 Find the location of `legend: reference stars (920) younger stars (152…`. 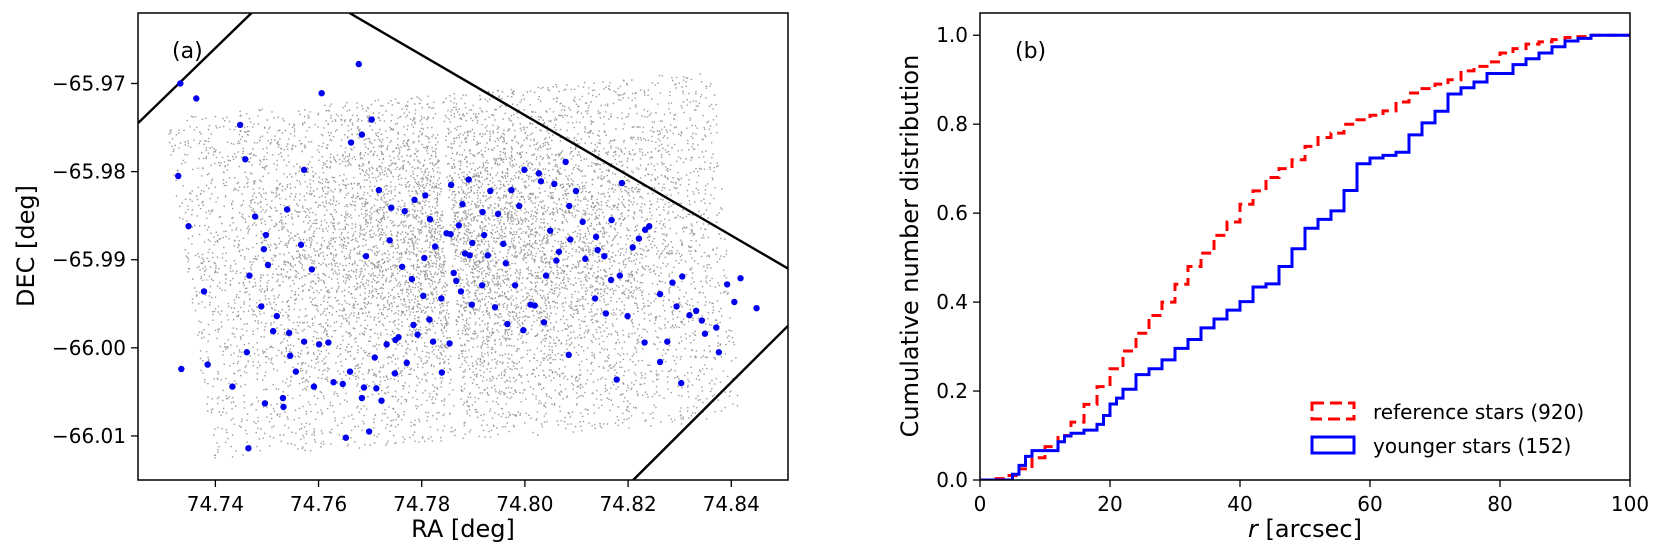

legend: reference stars (920) younger stars (152… is located at coordinates (1447, 429).